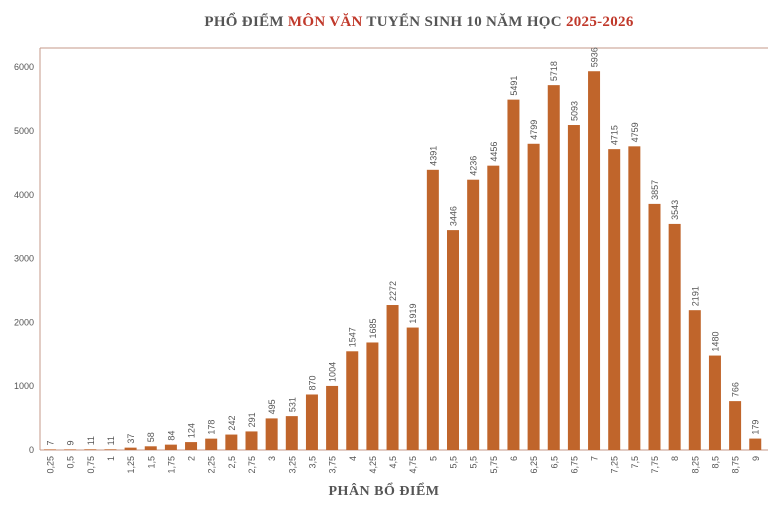 This screenshot has width=768, height=512. What do you see at coordinates (756, 427) in the screenshot?
I see `bar-value-label: 179` at bounding box center [756, 427].